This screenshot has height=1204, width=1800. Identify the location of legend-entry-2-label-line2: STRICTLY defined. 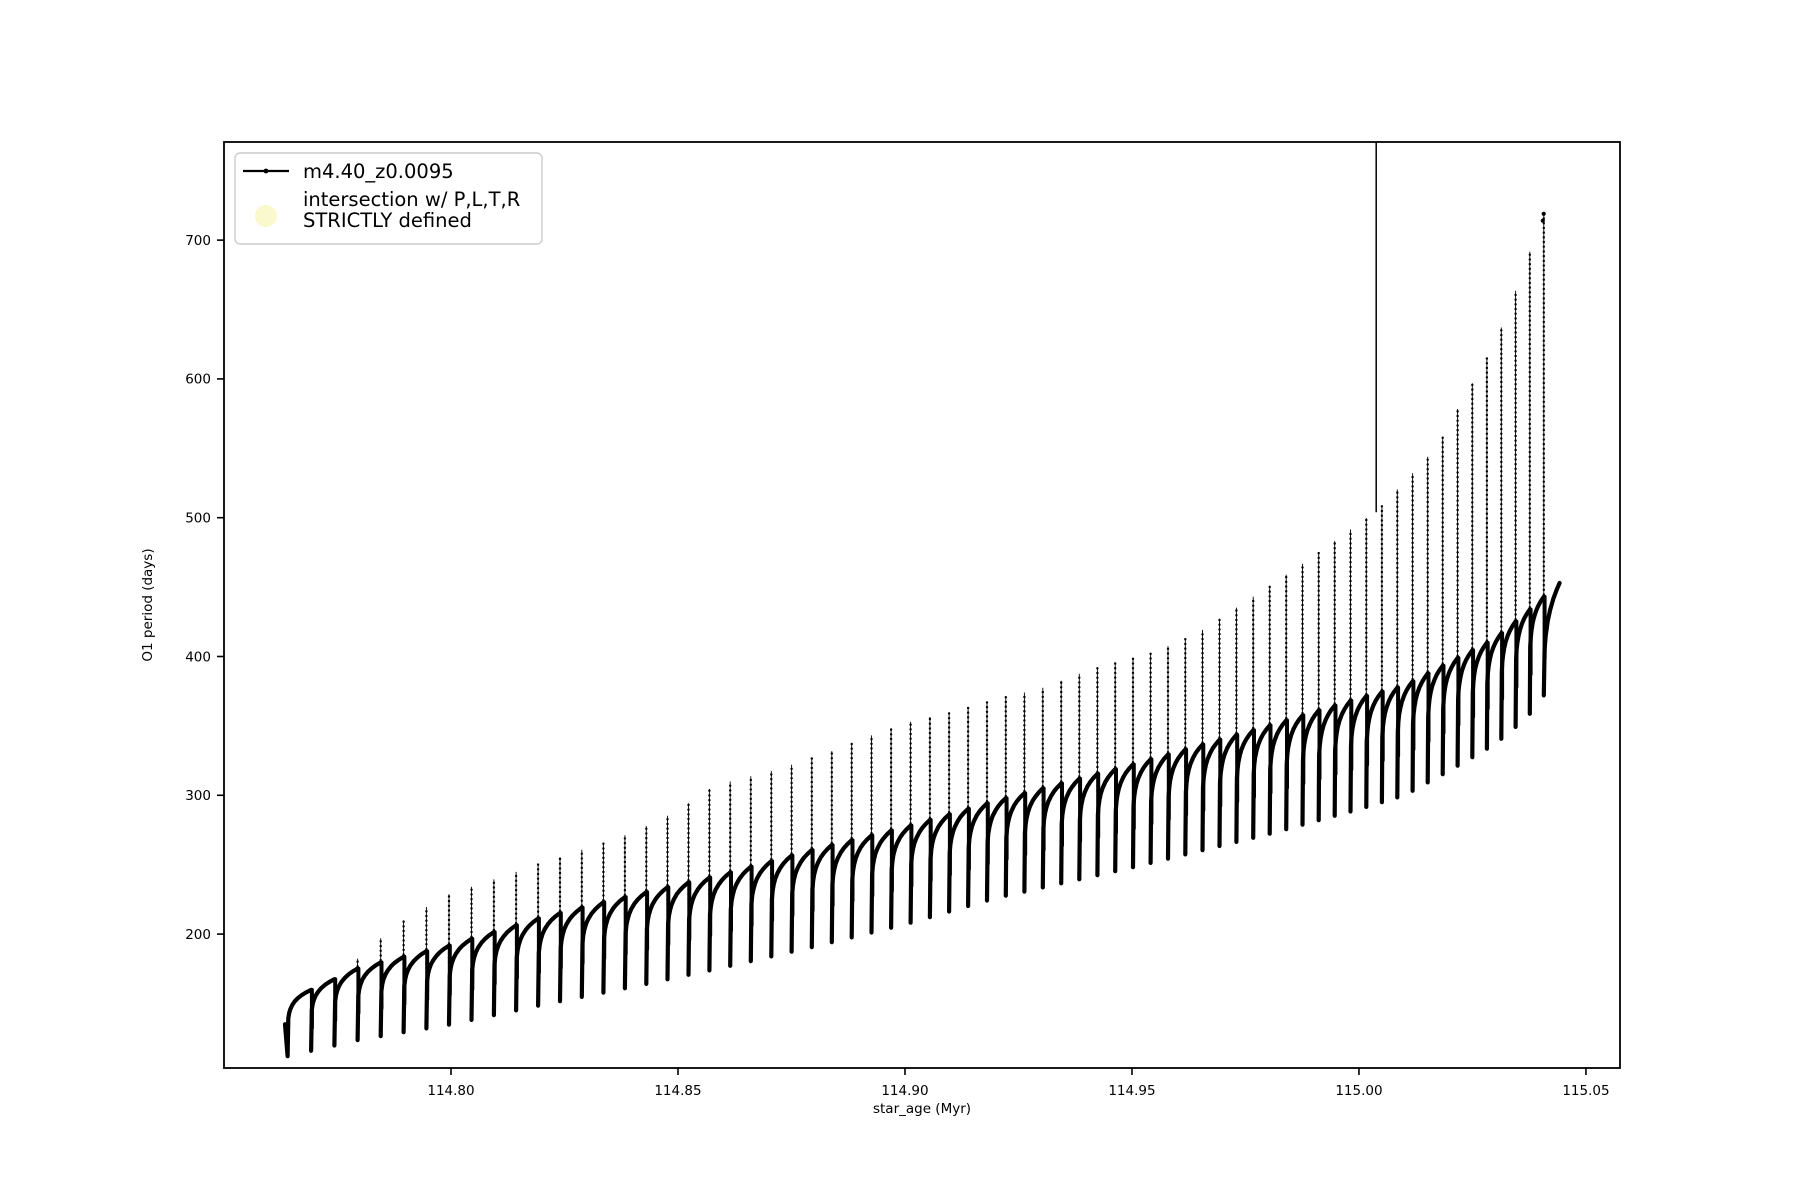
(387, 220).